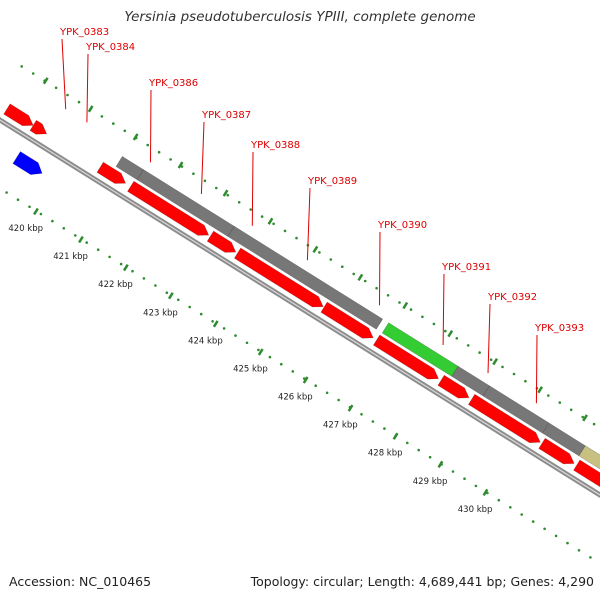  What do you see at coordinates (512, 297) in the screenshot?
I see `gene-label: YPK_0392` at bounding box center [512, 297].